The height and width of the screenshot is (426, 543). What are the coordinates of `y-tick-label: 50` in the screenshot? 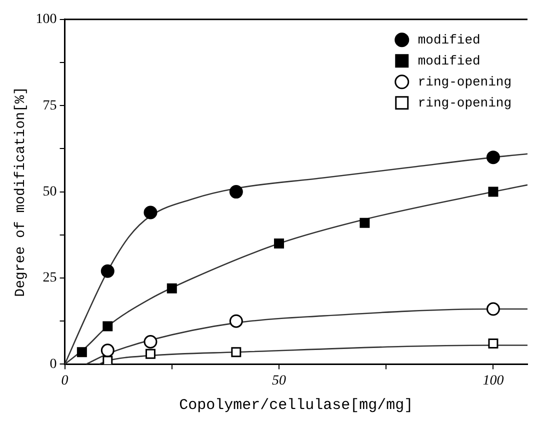 It's located at (49, 192).